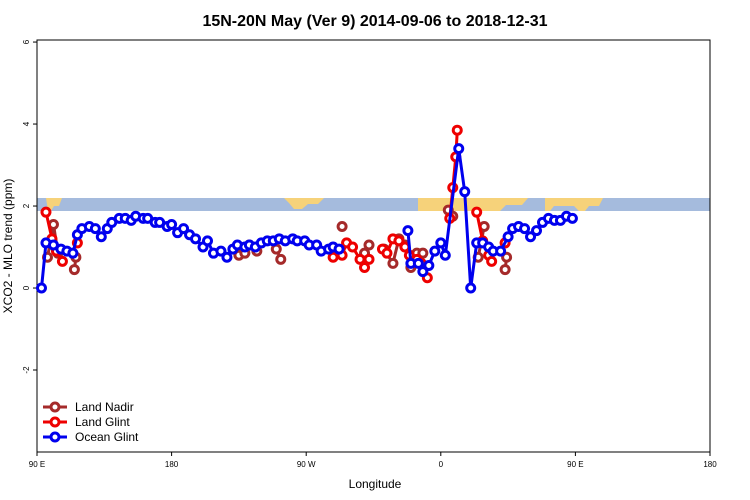  I want to click on x-axis-label: Longitude, so click(375, 484).